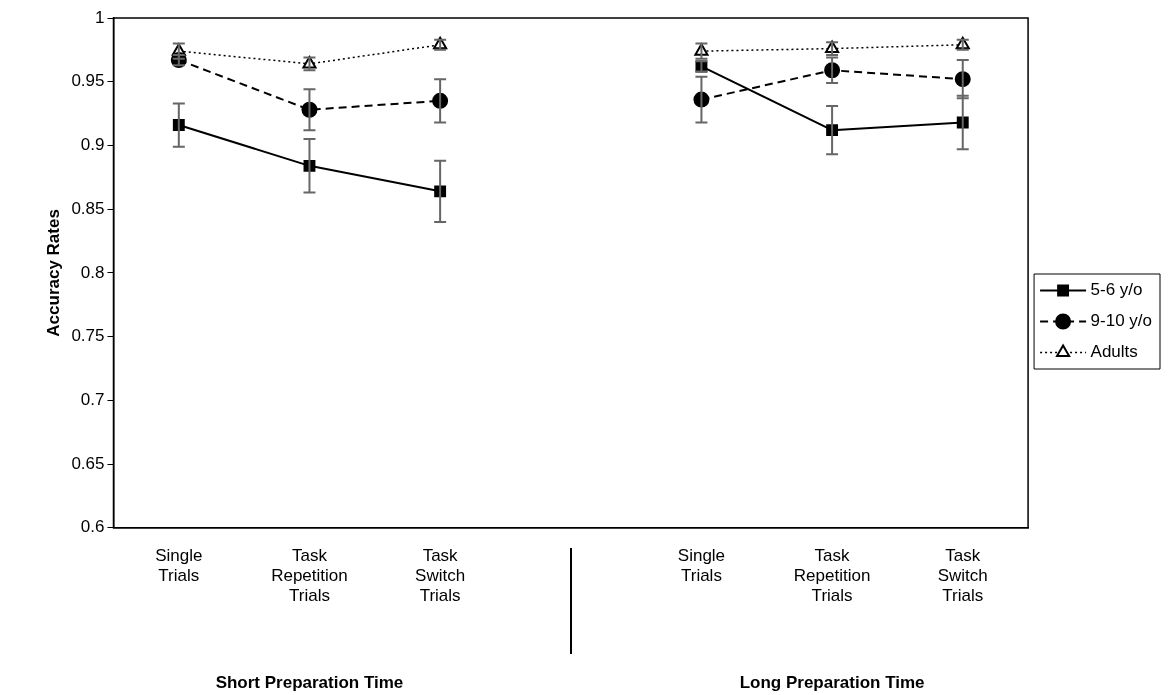  Describe the element at coordinates (88, 81) in the screenshot. I see `y-tick-label: 0.95` at that location.